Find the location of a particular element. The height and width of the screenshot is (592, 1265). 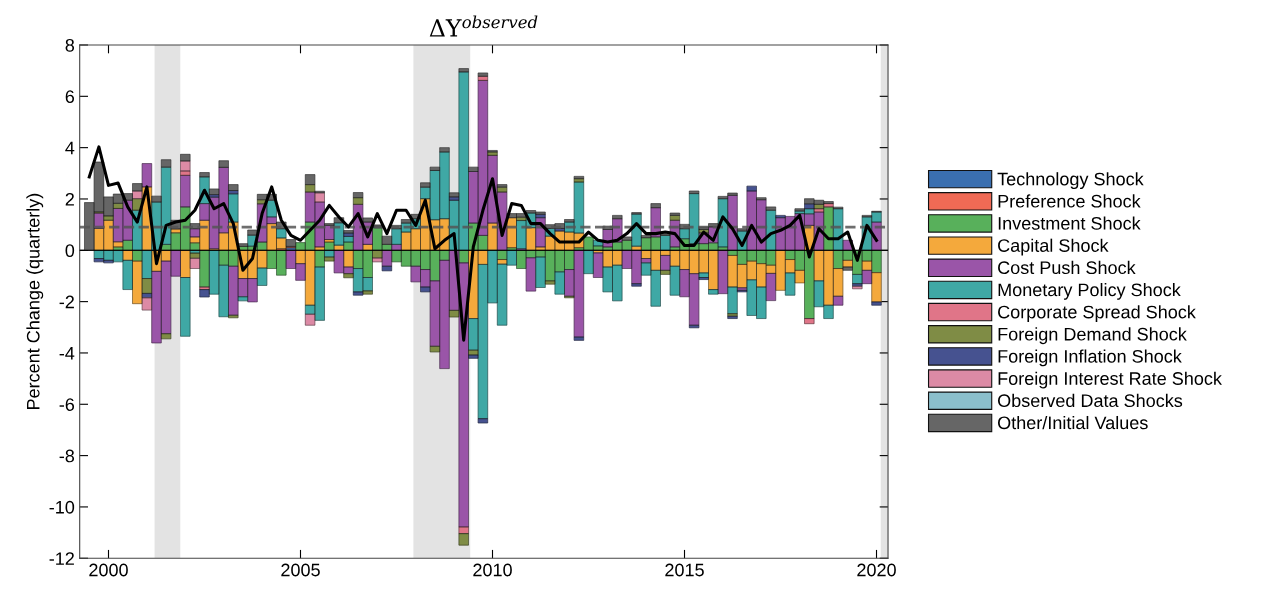

y-axis-title: Percent Change (quarterly) is located at coordinates (35, 301).